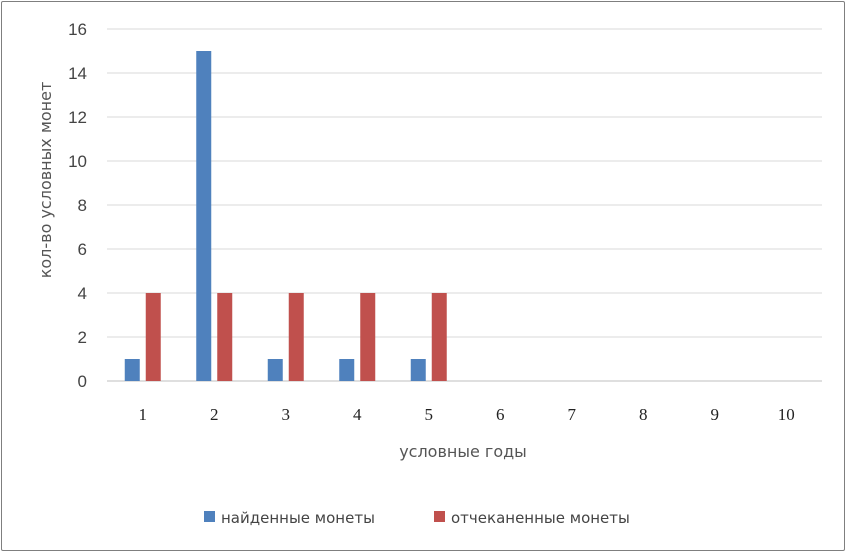 Image resolution: width=848 pixels, height=554 pixels. I want to click on x-tick-label: 3, so click(286, 414).